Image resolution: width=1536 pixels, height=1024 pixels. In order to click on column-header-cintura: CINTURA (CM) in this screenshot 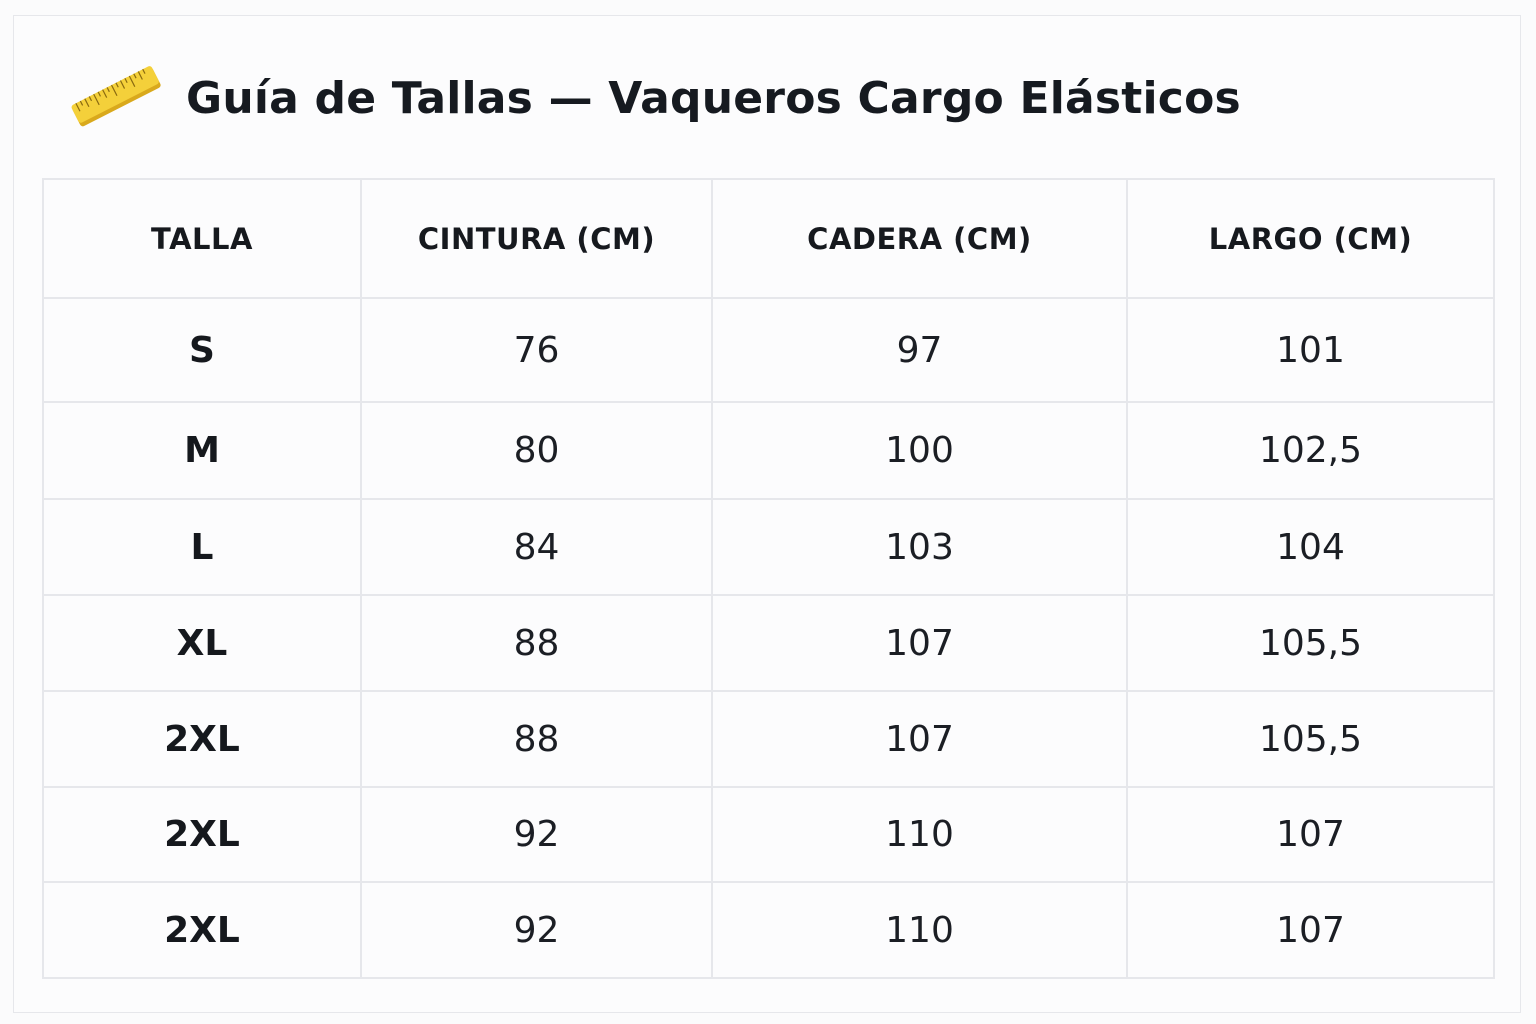, I will do `click(536, 238)`.